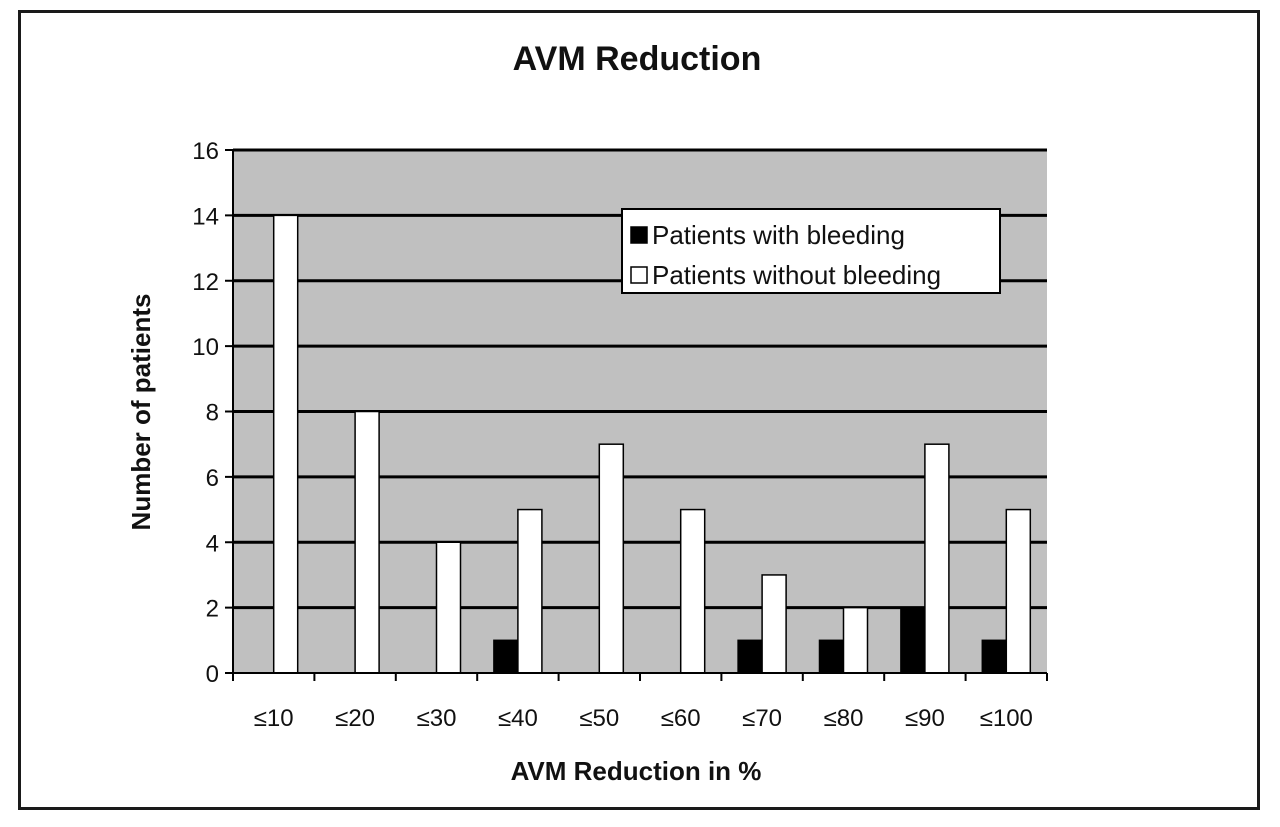 The height and width of the screenshot is (827, 1280). What do you see at coordinates (1006, 718) in the screenshot?
I see `x-tick-label: ≤100` at bounding box center [1006, 718].